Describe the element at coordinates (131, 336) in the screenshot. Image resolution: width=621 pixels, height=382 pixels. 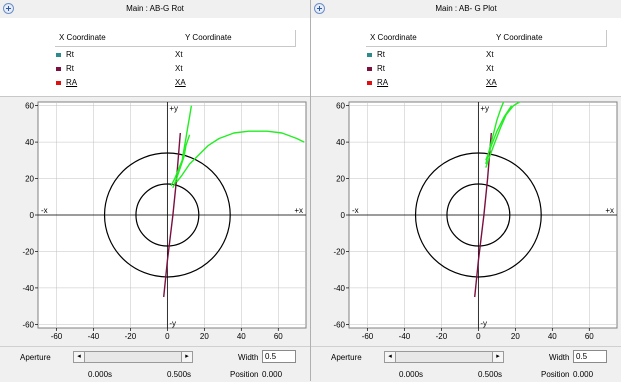
I see `x-tick-label: -20` at that location.